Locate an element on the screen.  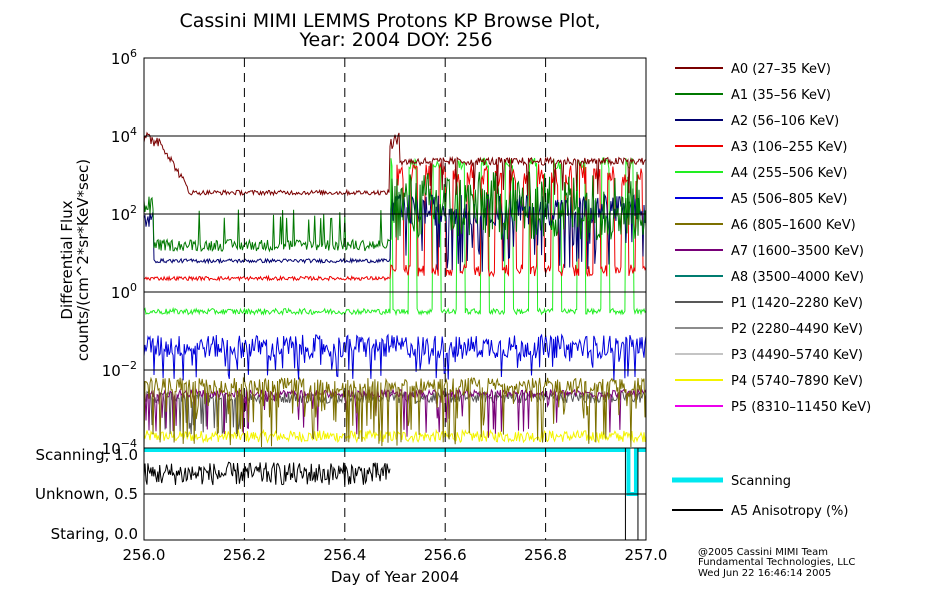
series-line-a5 is located at coordinates (395, 357).